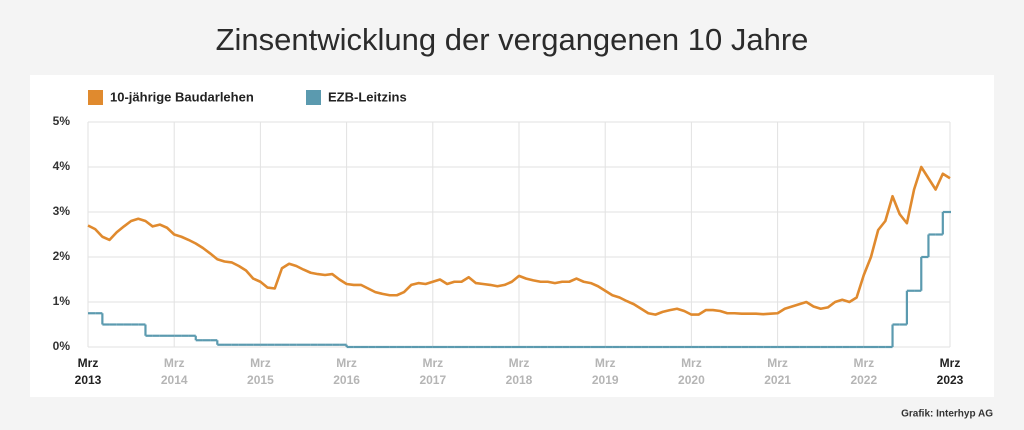  Describe the element at coordinates (367, 96) in the screenshot. I see `legend-label: EZB-Leitzins` at that location.